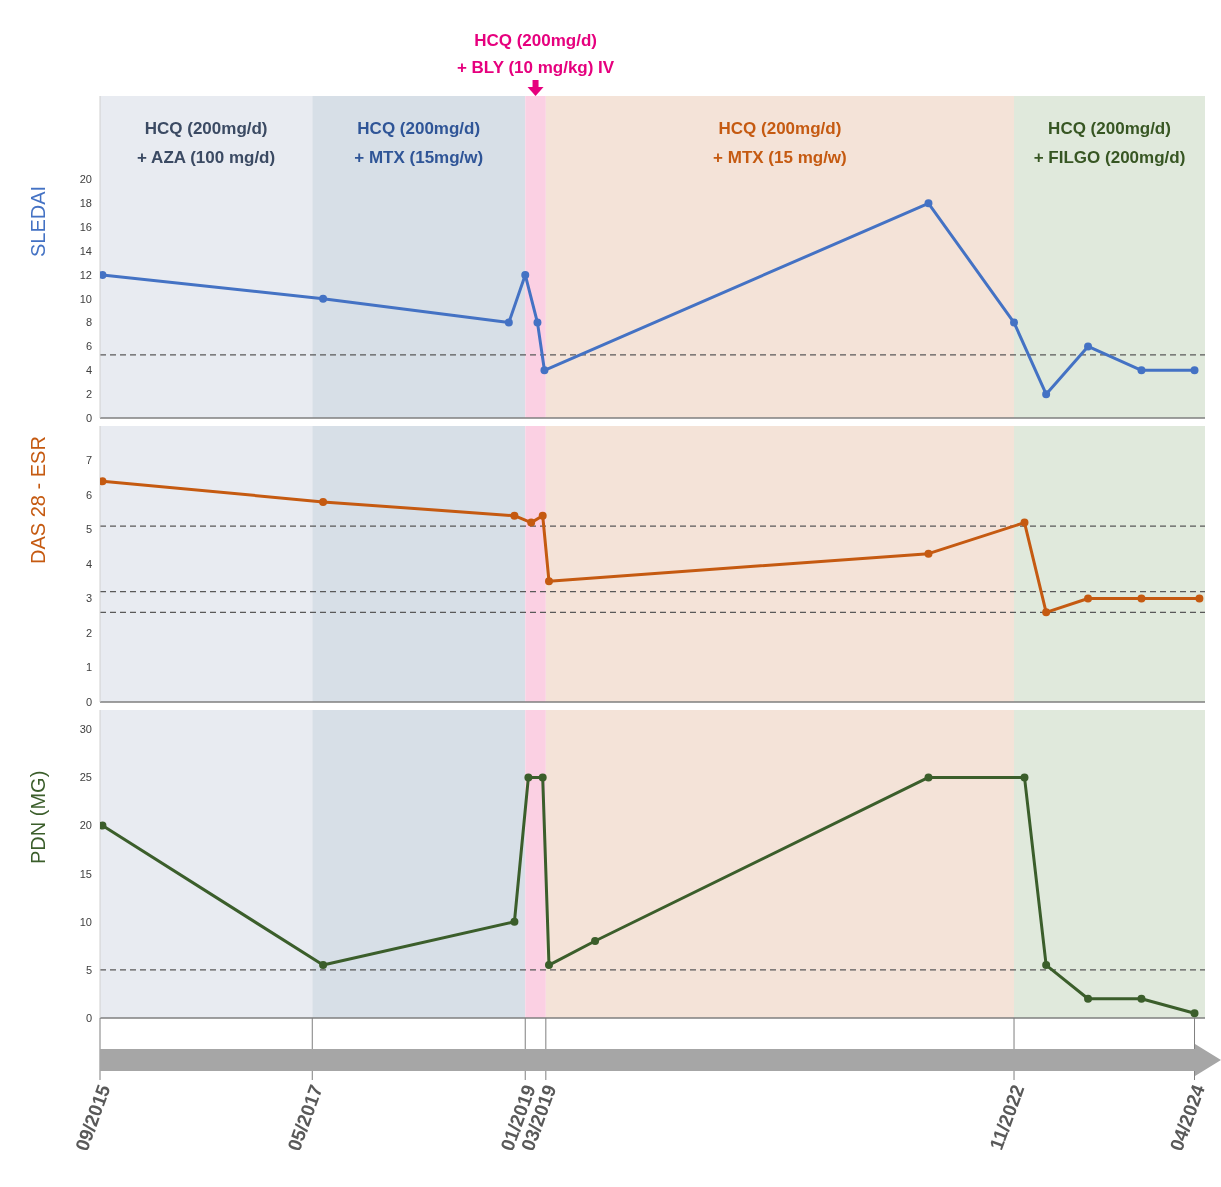  I want to click on band-label: HCQ (200mg/d) + FILGO (200mg/d), so click(1109, 143).